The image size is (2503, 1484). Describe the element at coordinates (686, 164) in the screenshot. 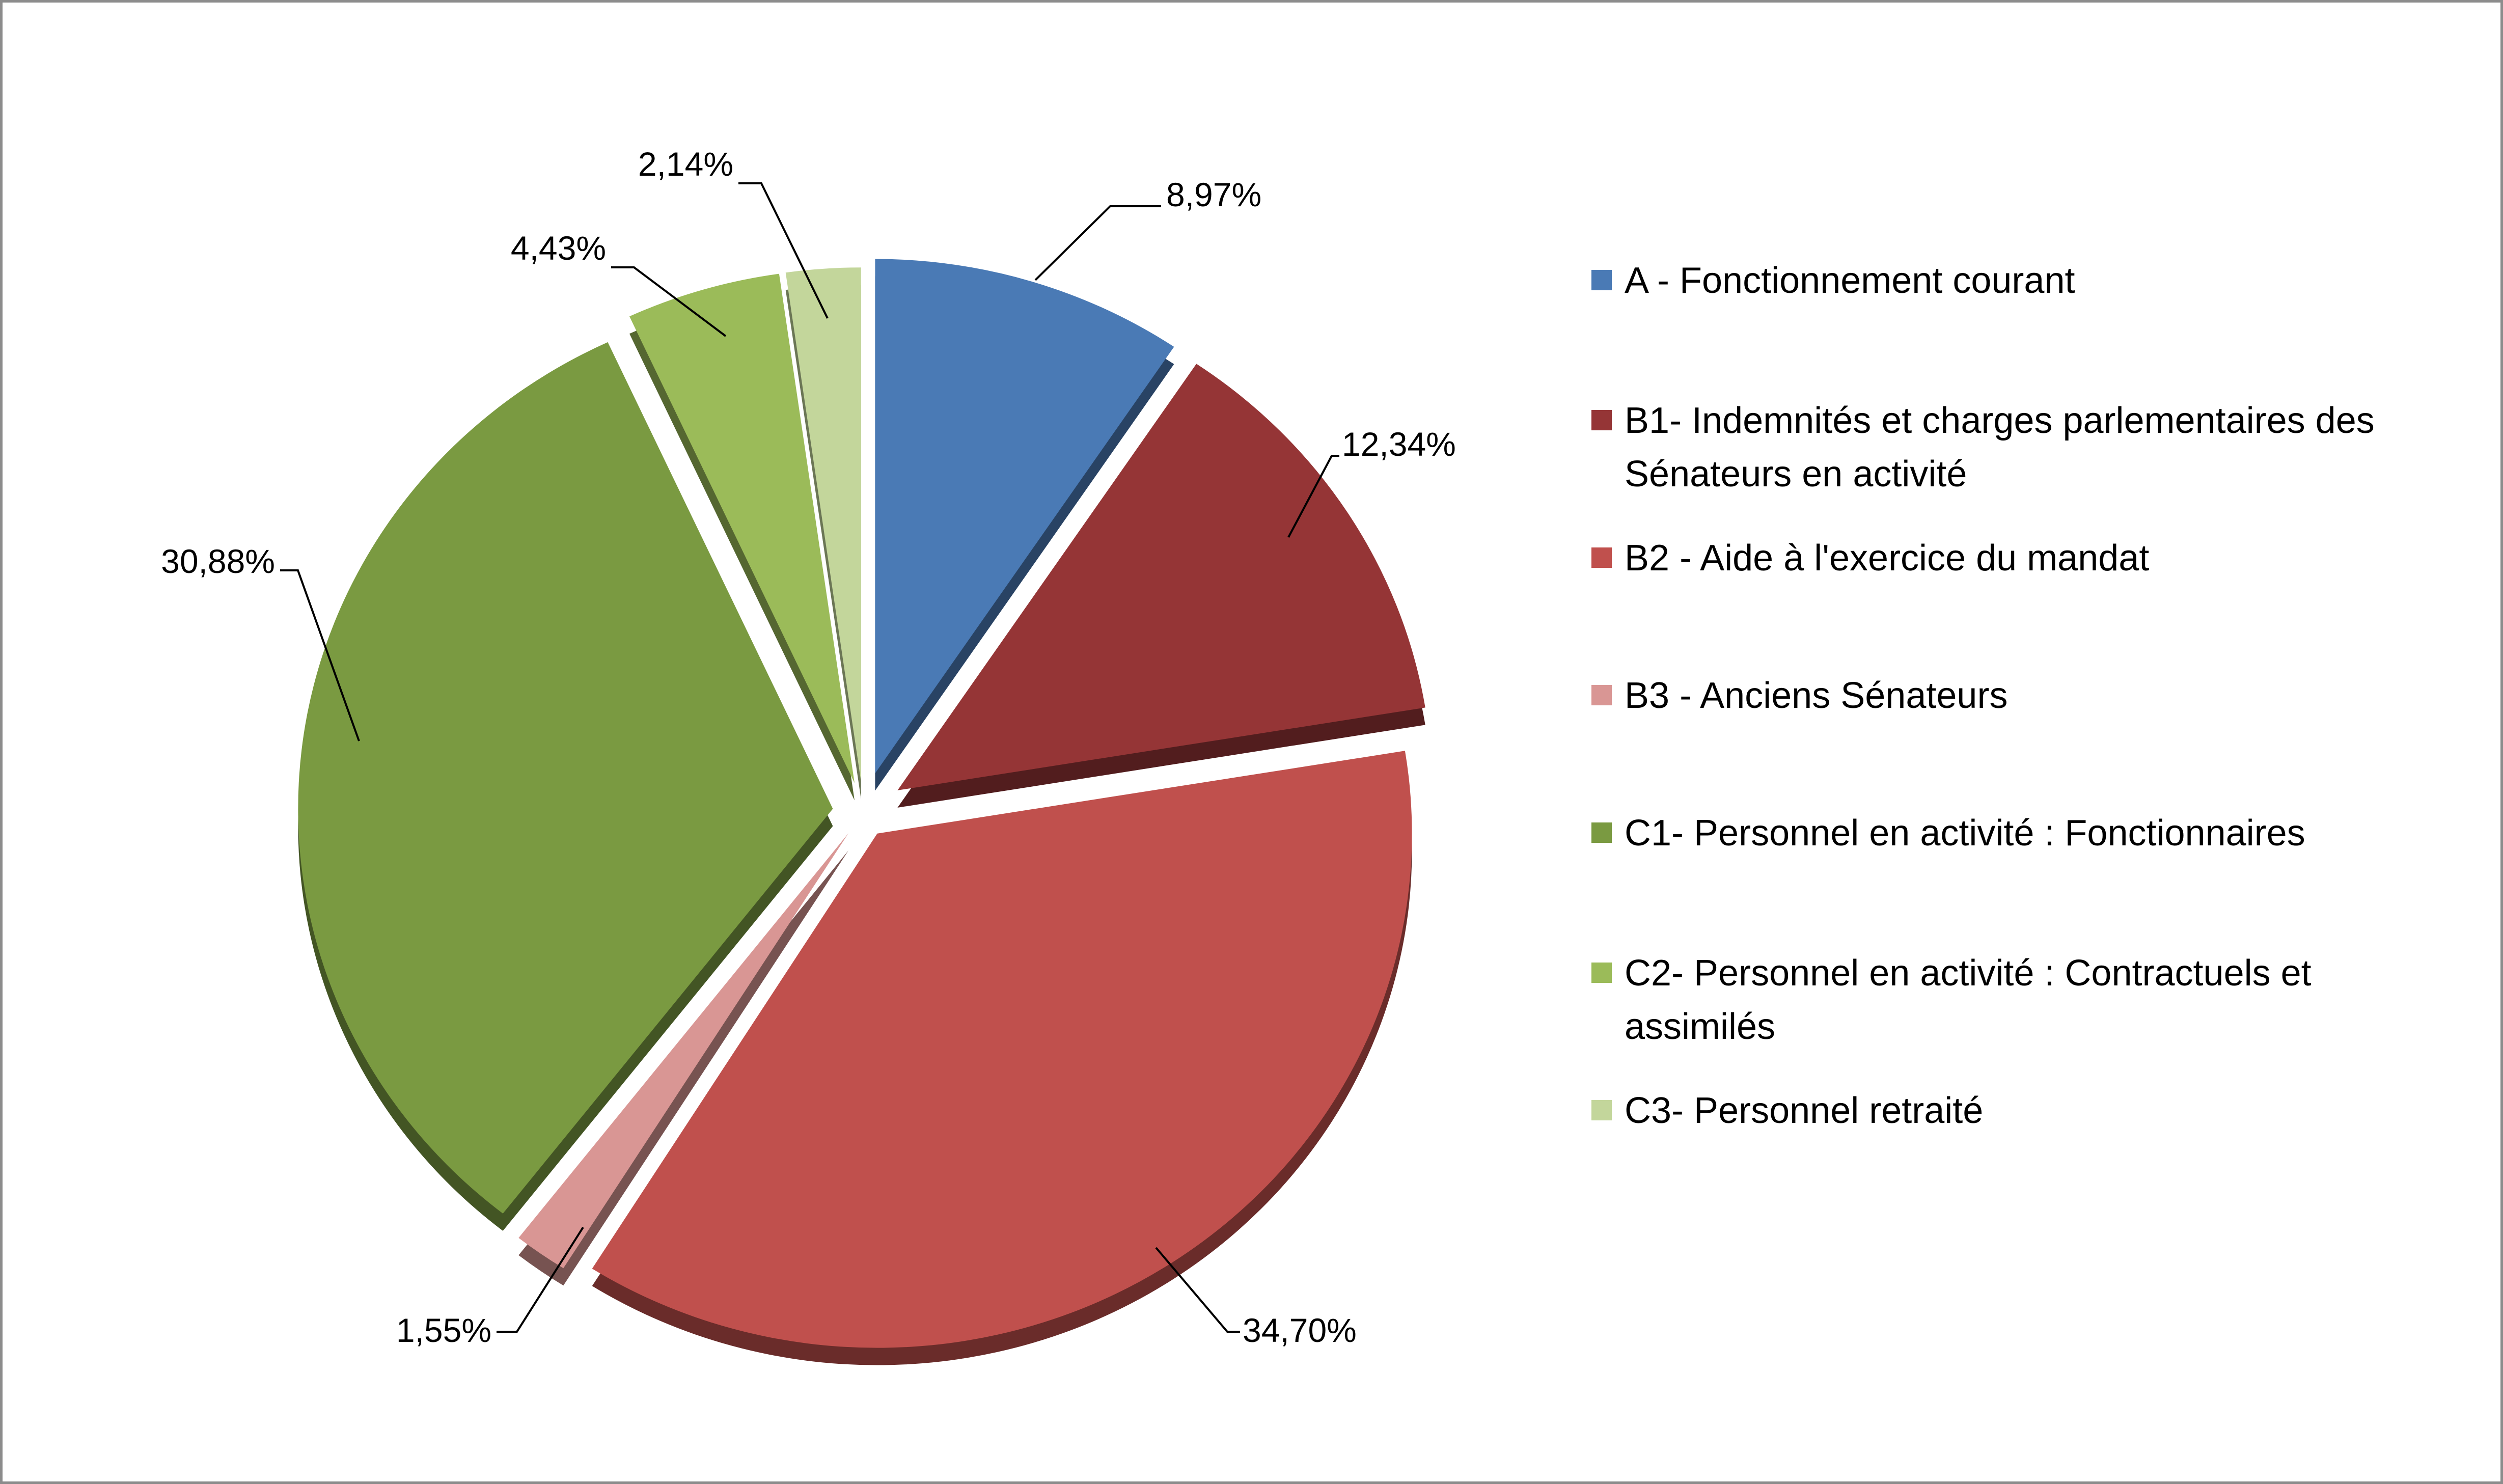

I see `data-label-6: 2,14%` at that location.